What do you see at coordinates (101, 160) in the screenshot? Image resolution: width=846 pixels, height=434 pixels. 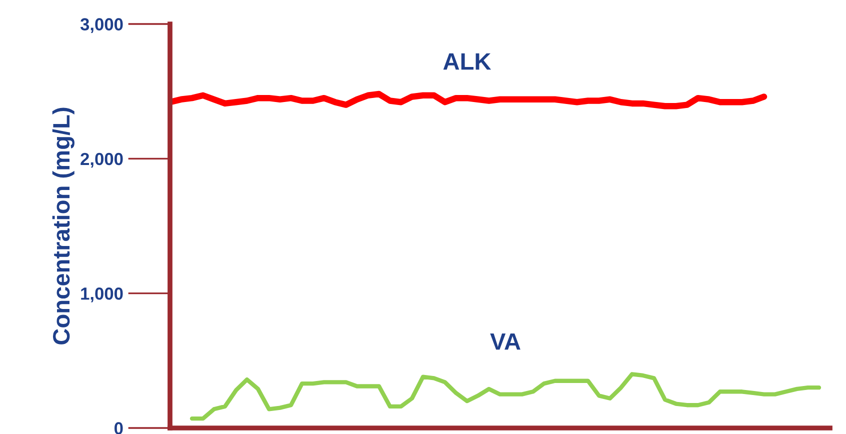 I see `y-tick-label: 2,000` at bounding box center [101, 160].